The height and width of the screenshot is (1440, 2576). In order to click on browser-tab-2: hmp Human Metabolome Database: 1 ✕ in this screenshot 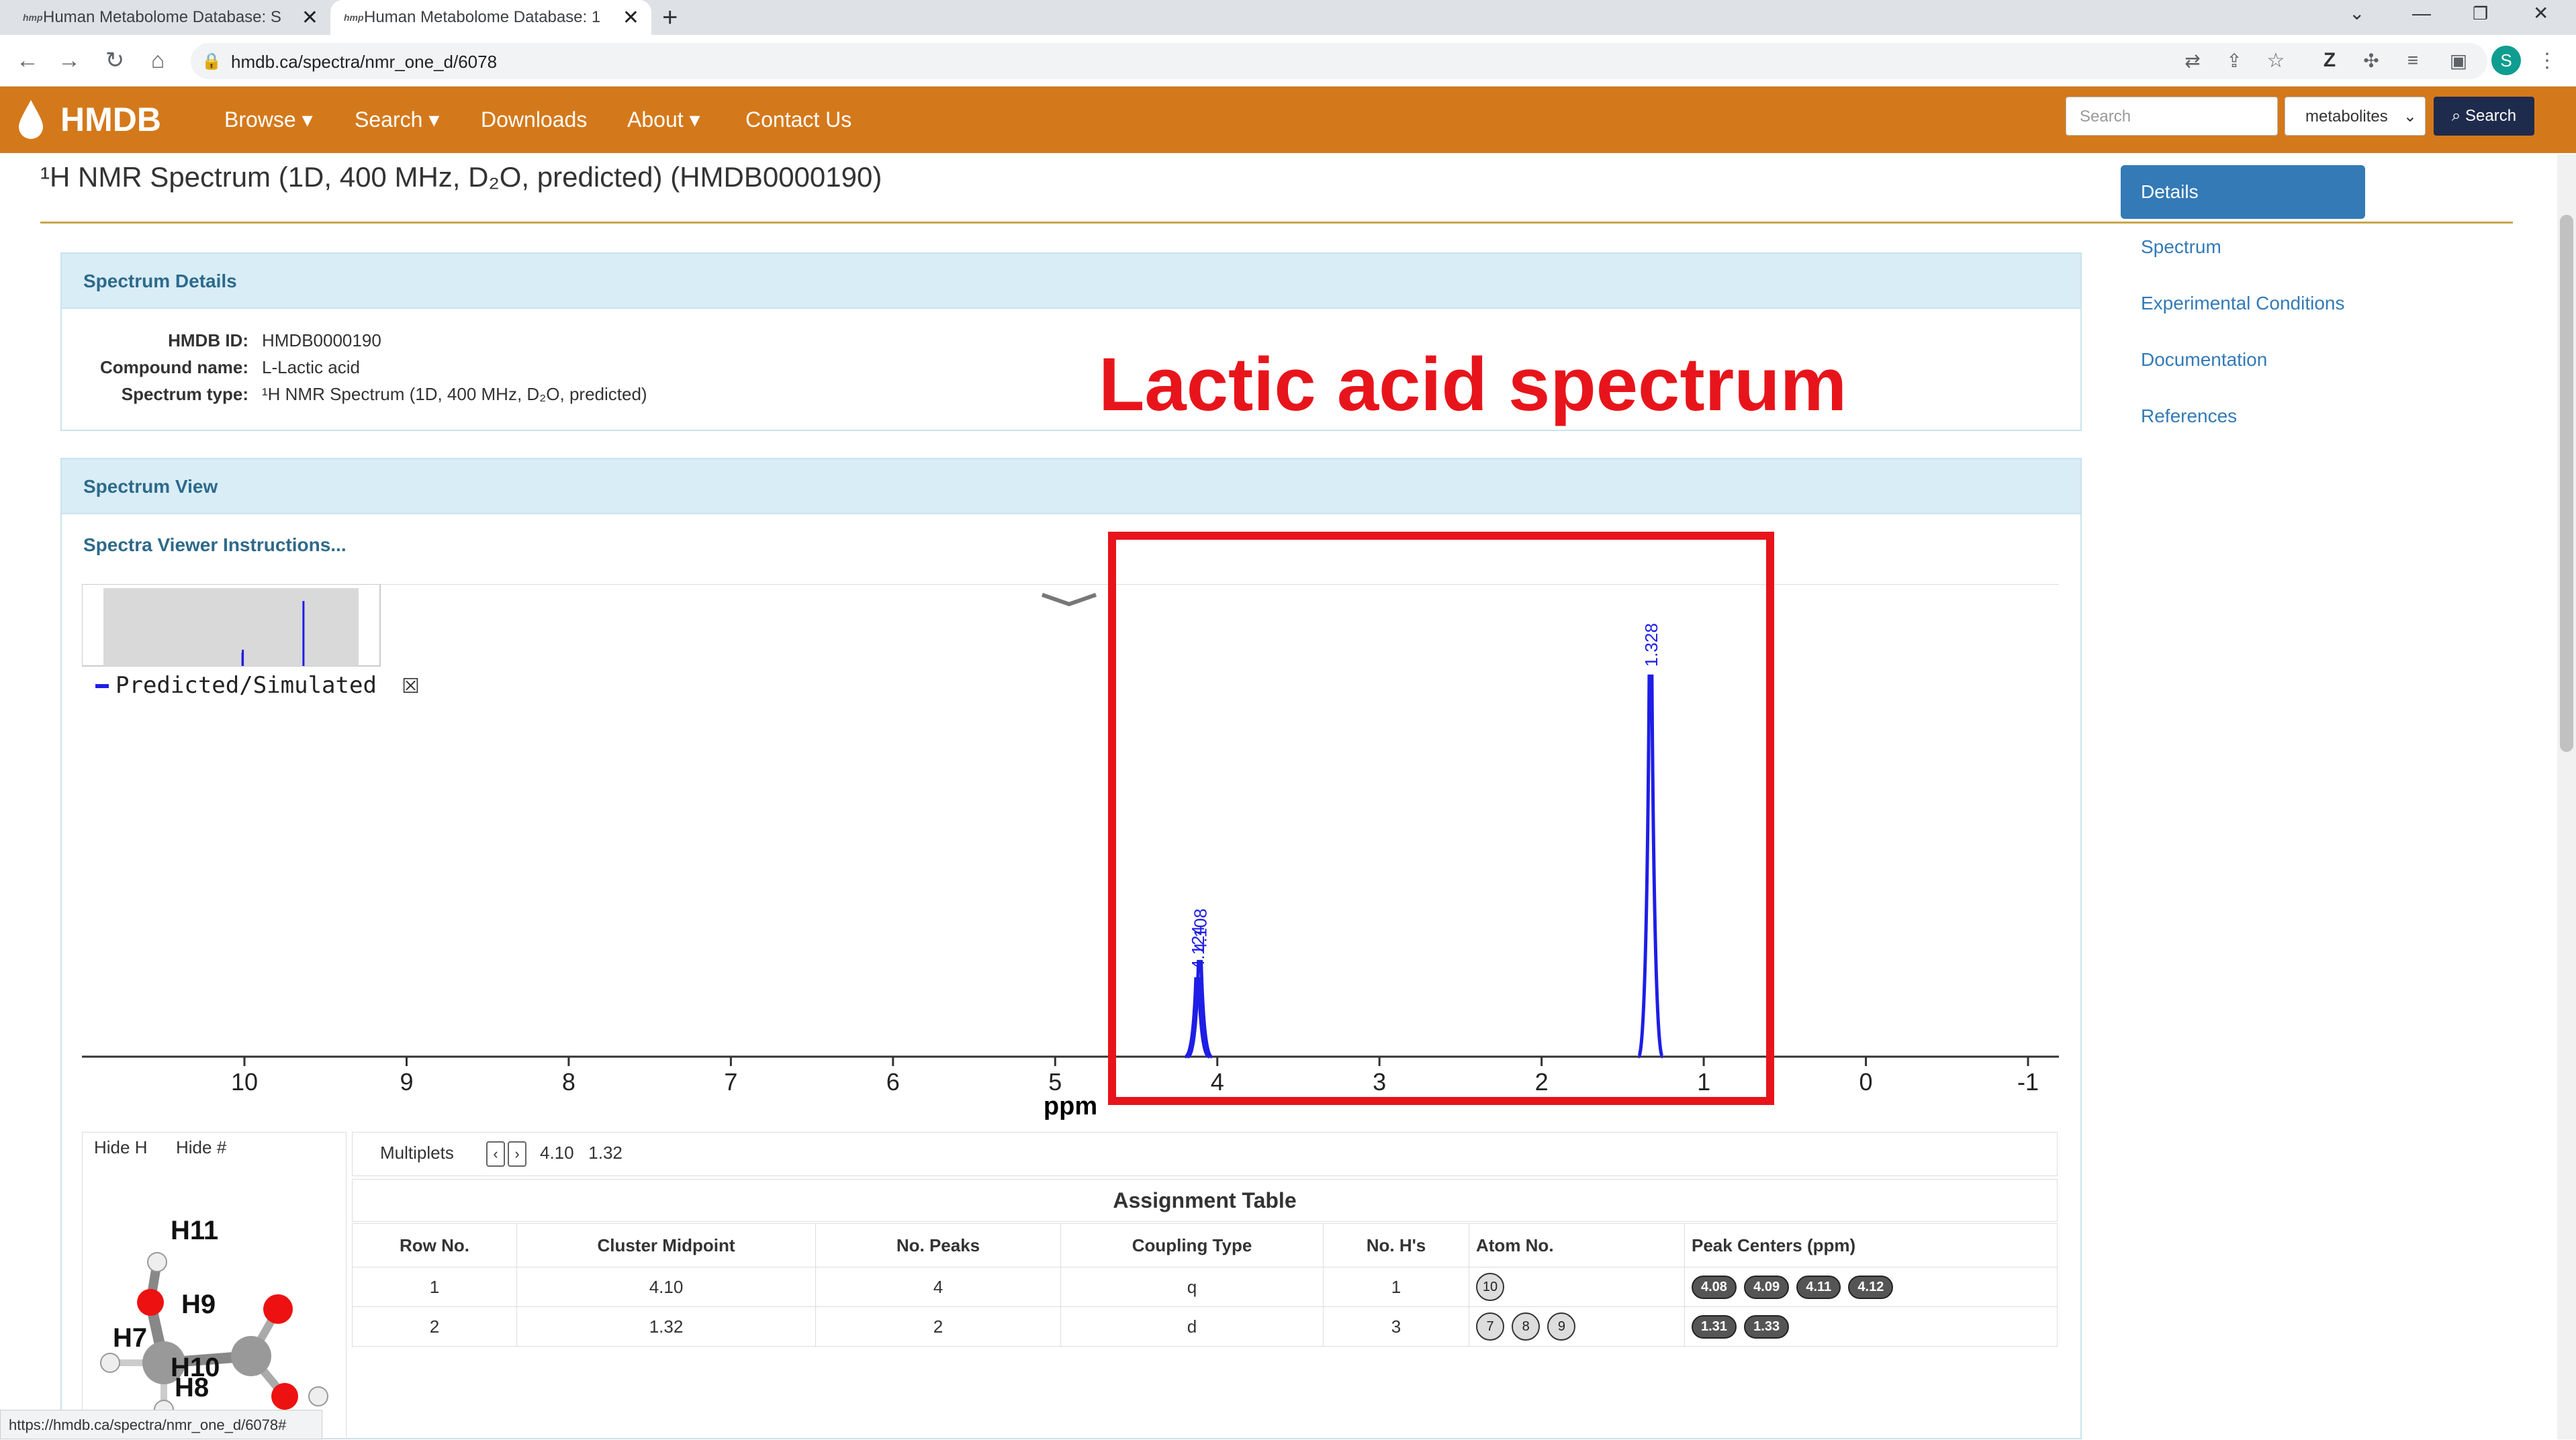, I will do `click(490, 17)`.